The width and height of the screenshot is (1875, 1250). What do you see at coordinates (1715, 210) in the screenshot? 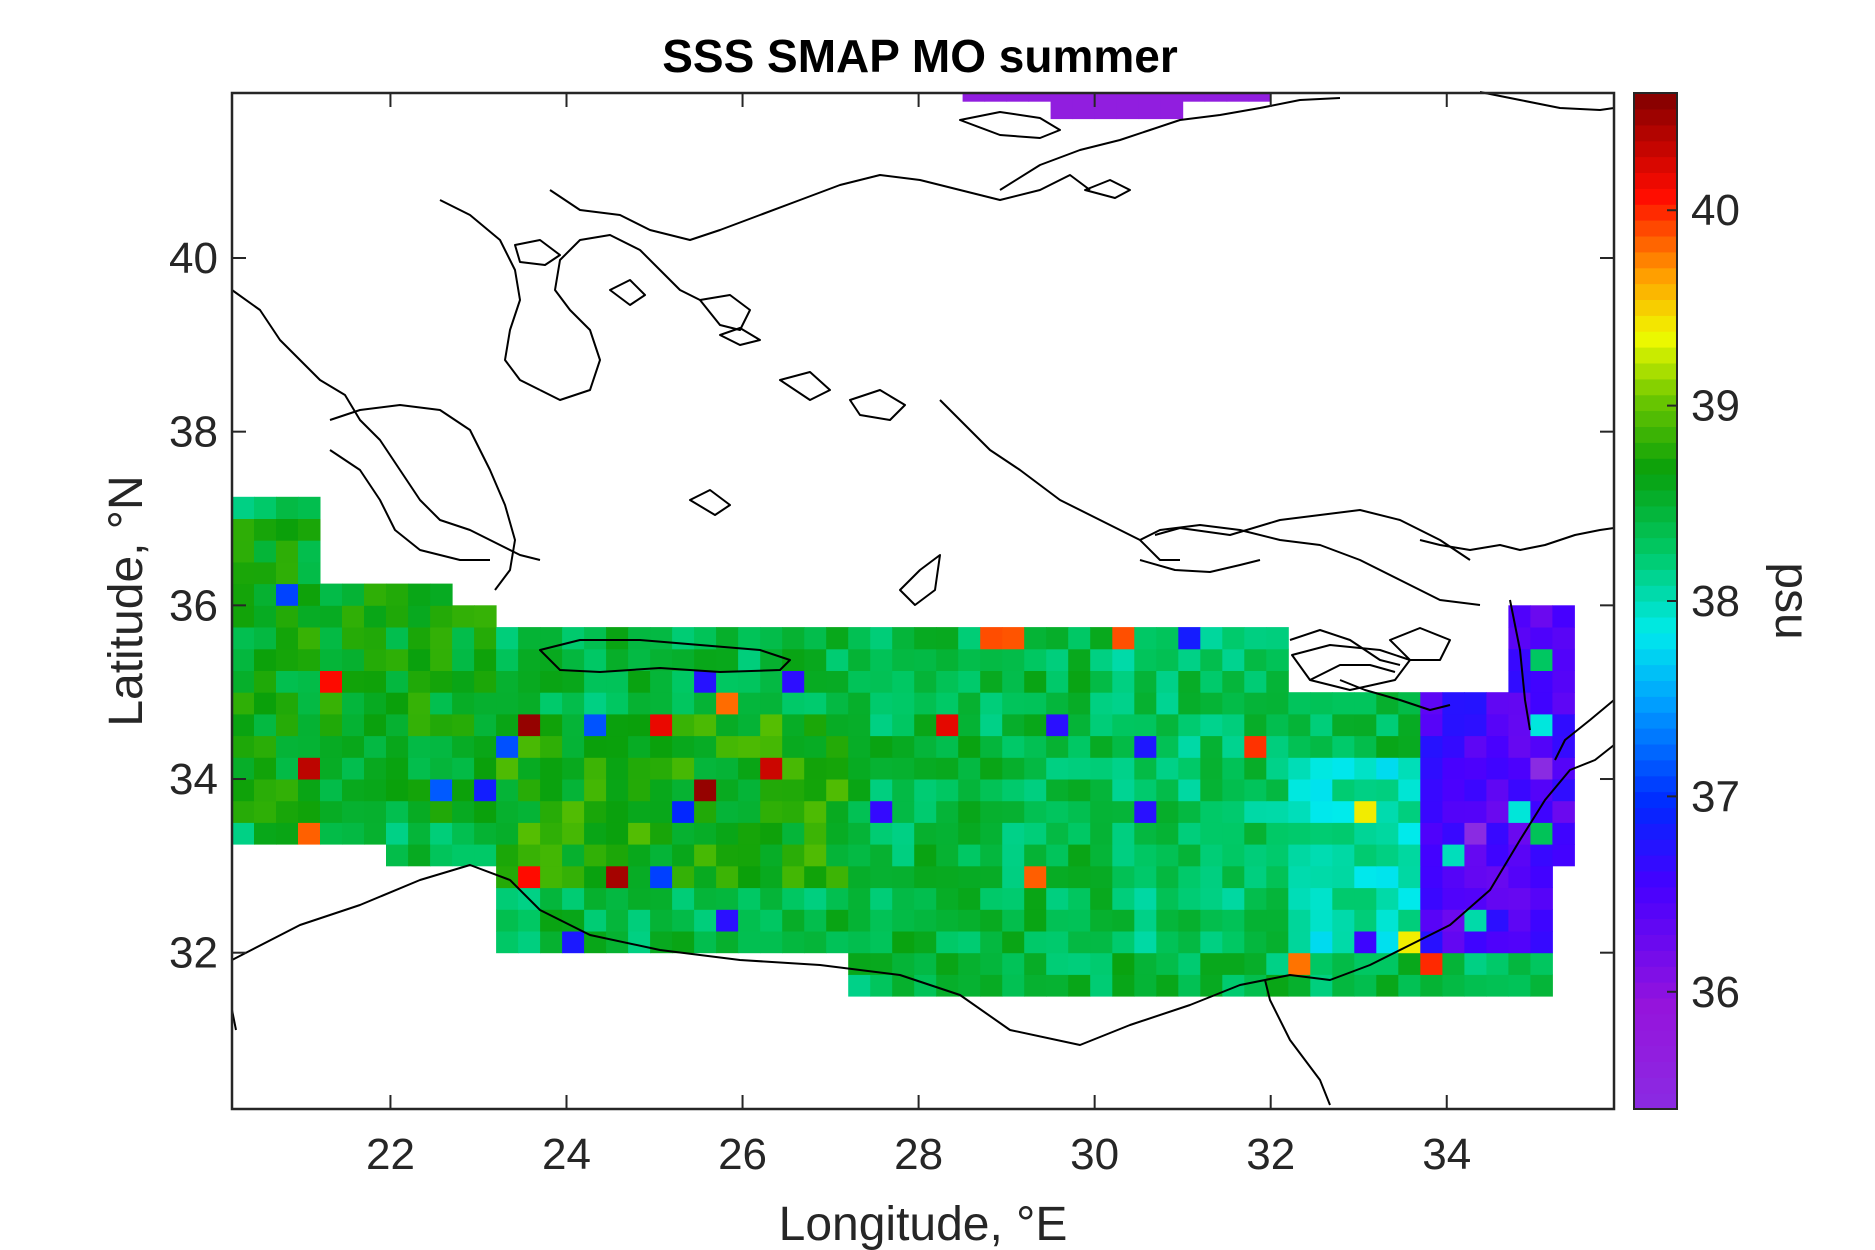
I see `colorbar-tick-label: 40` at bounding box center [1715, 210].